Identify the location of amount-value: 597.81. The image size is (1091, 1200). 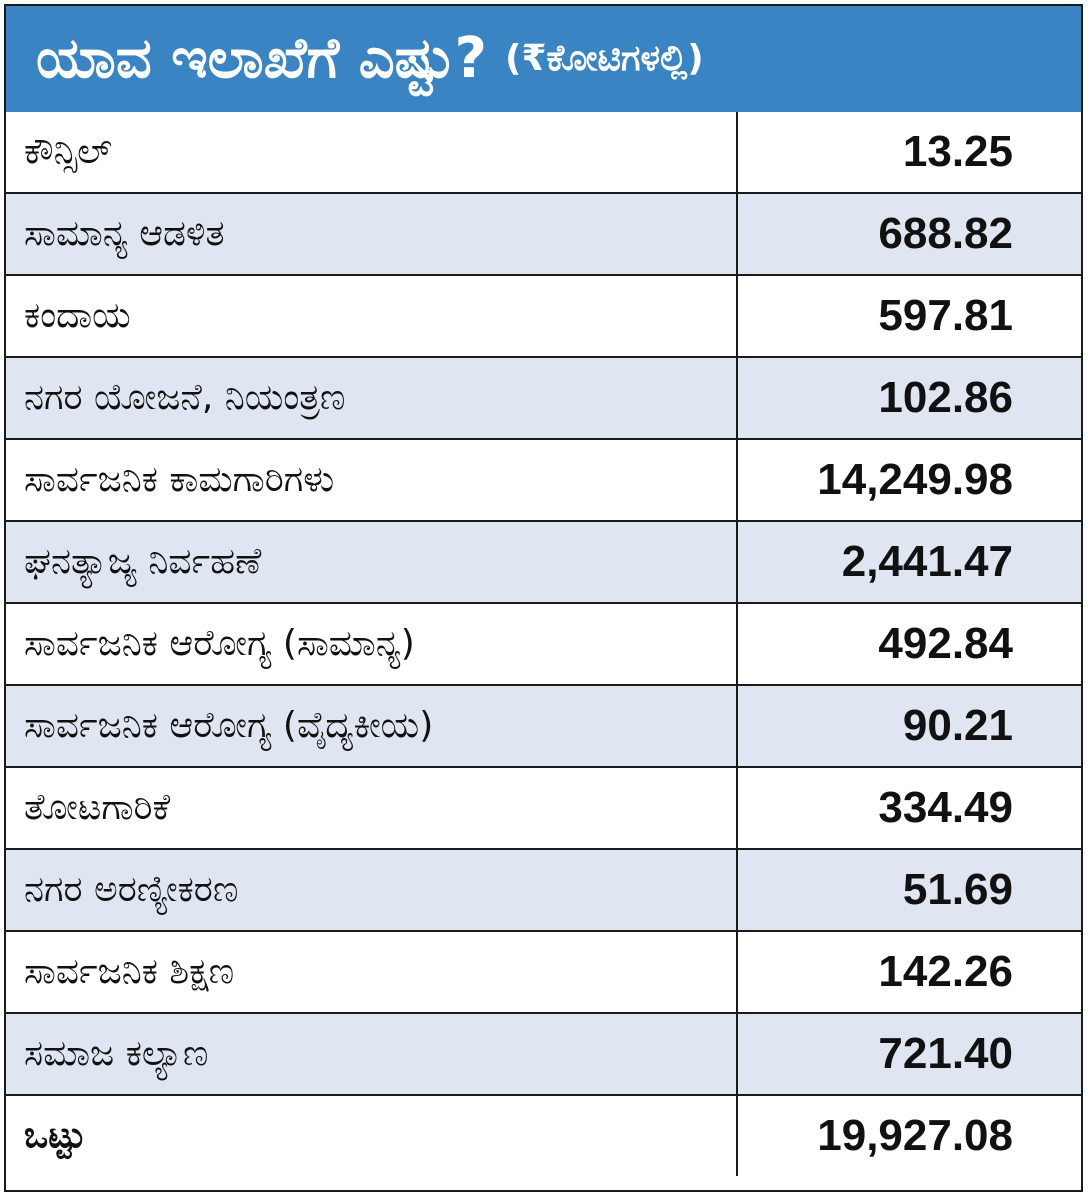
(945, 315).